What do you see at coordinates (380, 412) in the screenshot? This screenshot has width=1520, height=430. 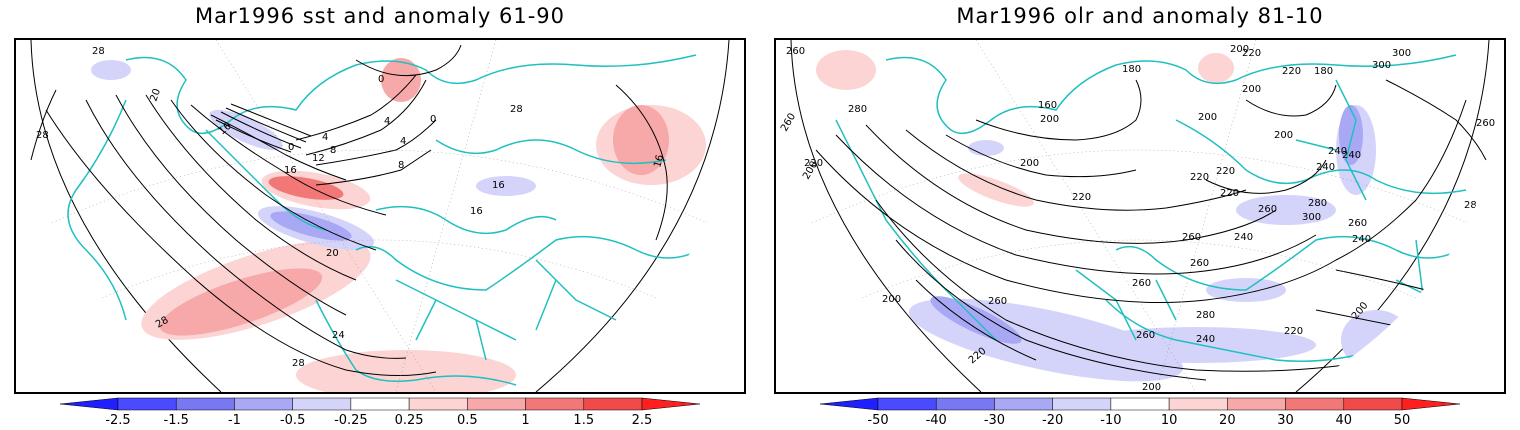 I see `sst-colorbar-svg: -2.5 -1.5 -1 -0.5 -0.25 0.25 0.5 1 1.5 2.5` at bounding box center [380, 412].